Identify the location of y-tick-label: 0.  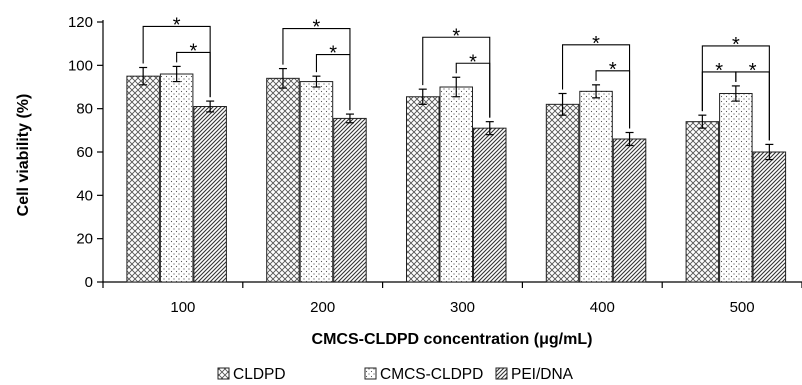
(89, 282).